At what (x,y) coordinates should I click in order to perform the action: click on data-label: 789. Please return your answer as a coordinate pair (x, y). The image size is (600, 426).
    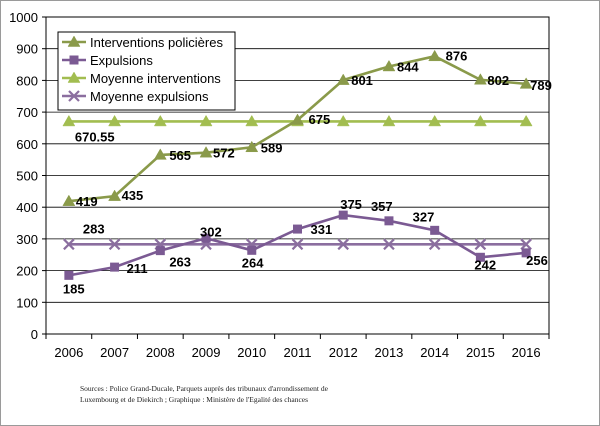
    Looking at the image, I should click on (541, 85).